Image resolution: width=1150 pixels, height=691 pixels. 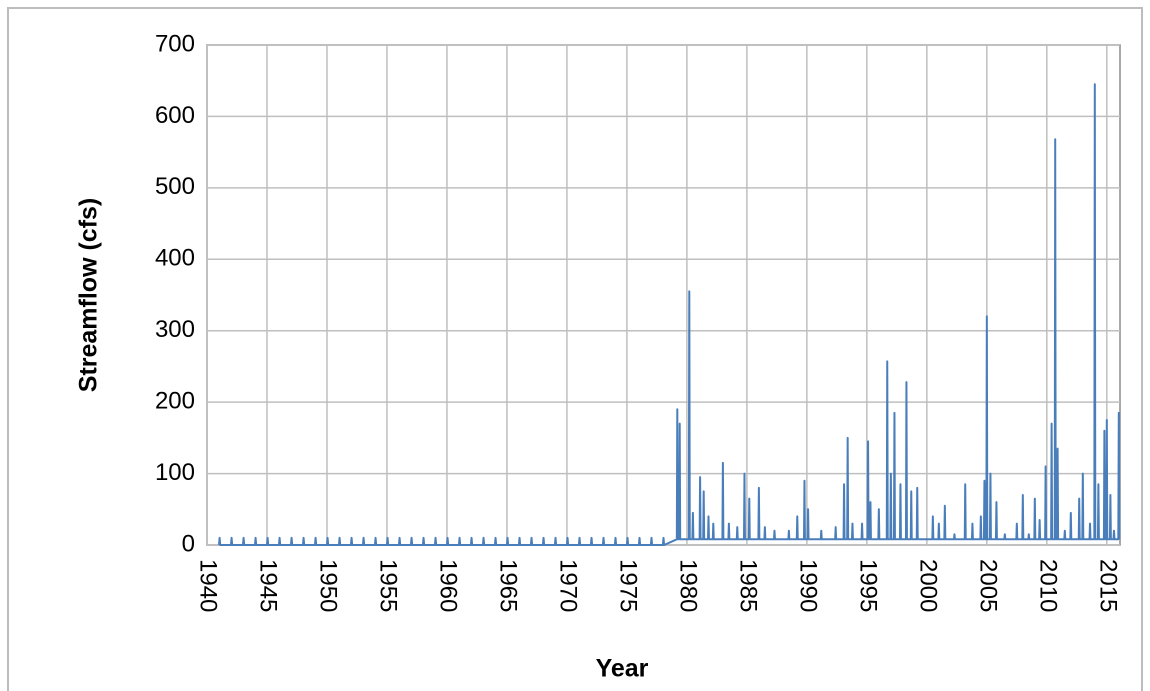 I want to click on y-tick-label: 0, so click(x=188, y=543).